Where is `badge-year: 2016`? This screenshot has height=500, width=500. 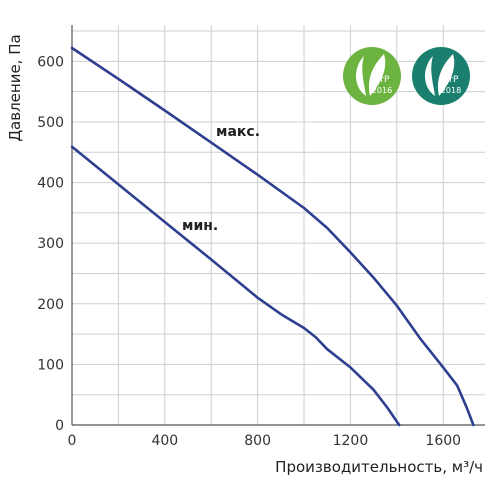
badge-year: 2016 is located at coordinates (382, 90).